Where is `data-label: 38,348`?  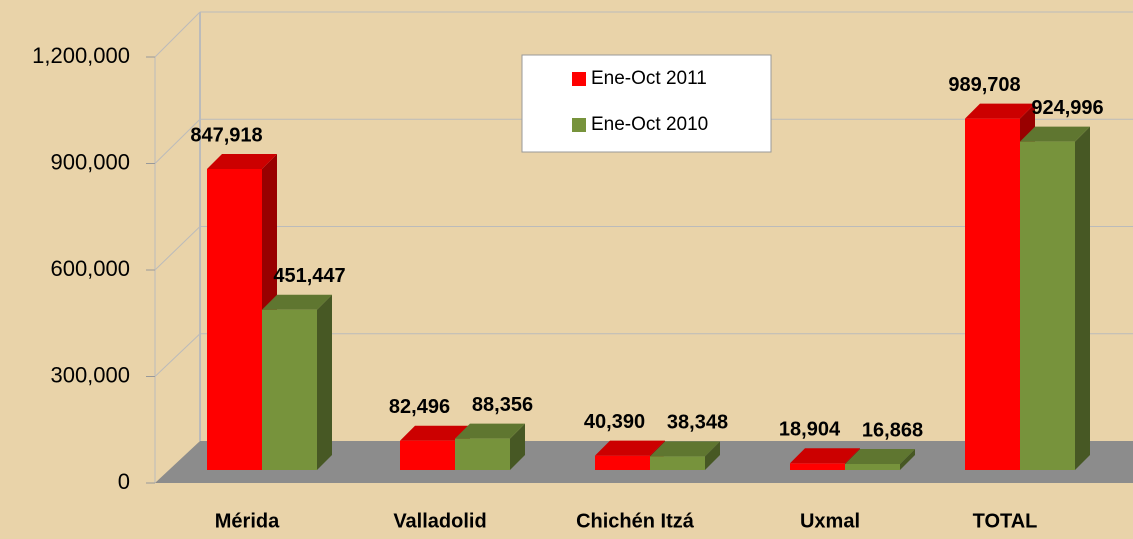
data-label: 38,348 is located at coordinates (697, 423).